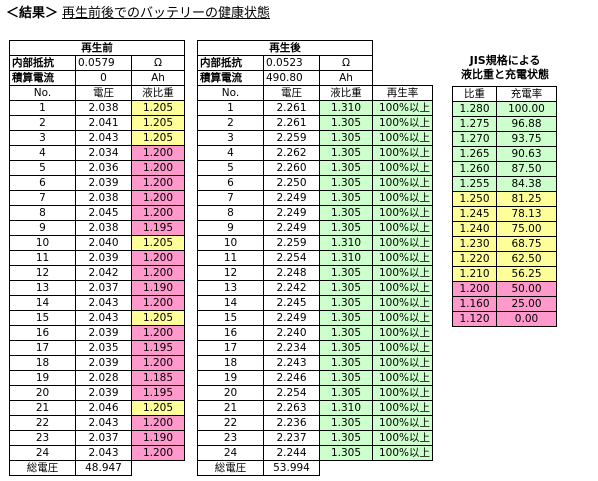 This screenshot has height=481, width=598. Describe the element at coordinates (474, 154) in the screenshot. I see `cell-specific-gravity: 1.265` at that location.